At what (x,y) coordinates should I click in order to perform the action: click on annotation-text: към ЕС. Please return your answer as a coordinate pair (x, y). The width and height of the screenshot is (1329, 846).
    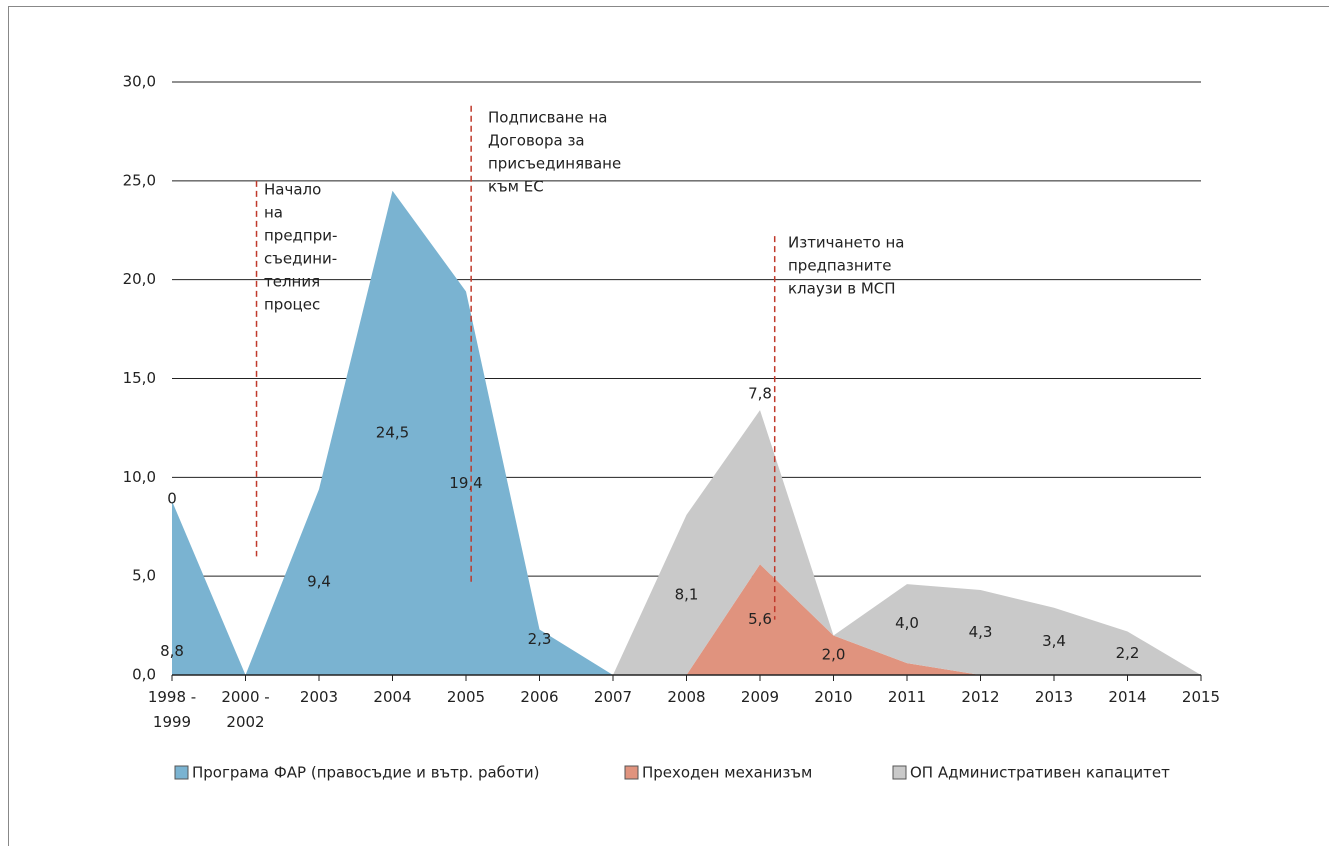
    Looking at the image, I should click on (516, 187).